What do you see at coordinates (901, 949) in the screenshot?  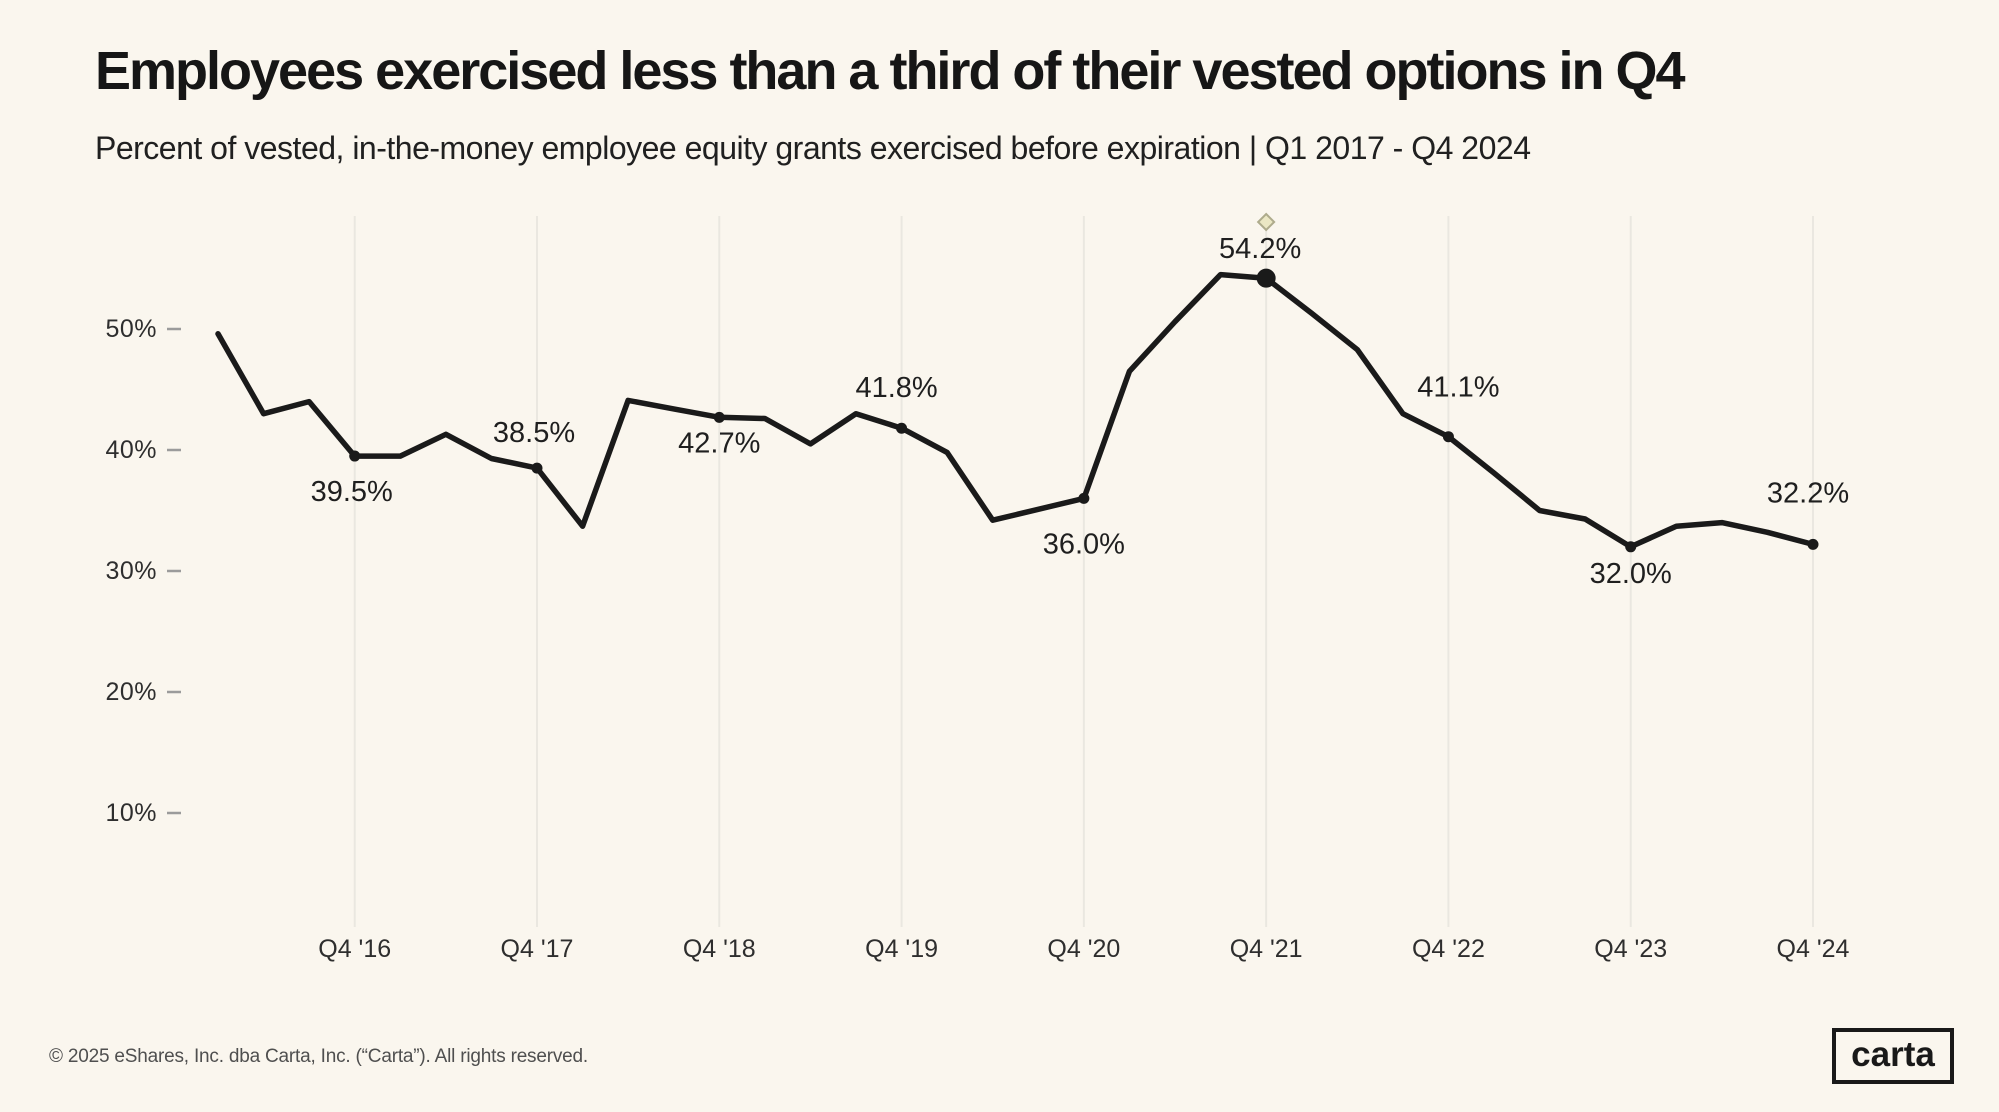 I see `x-axis-label: Q4 '19` at bounding box center [901, 949].